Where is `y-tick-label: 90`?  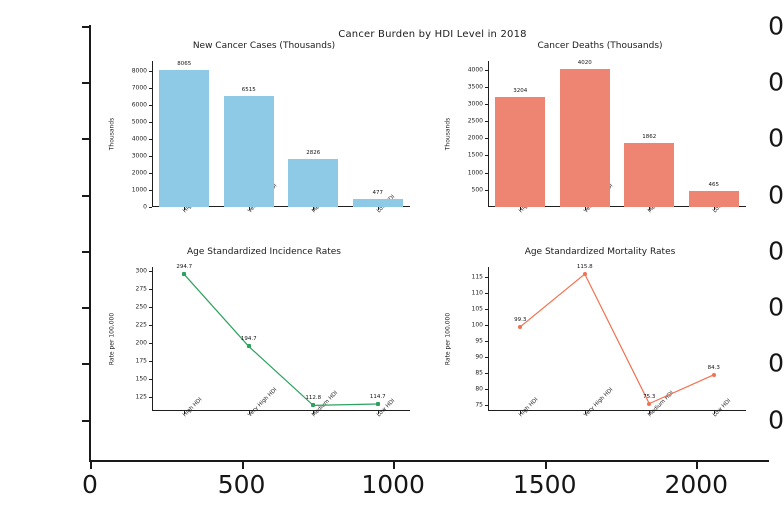
y-tick-label: 90 is located at coordinates (479, 357).